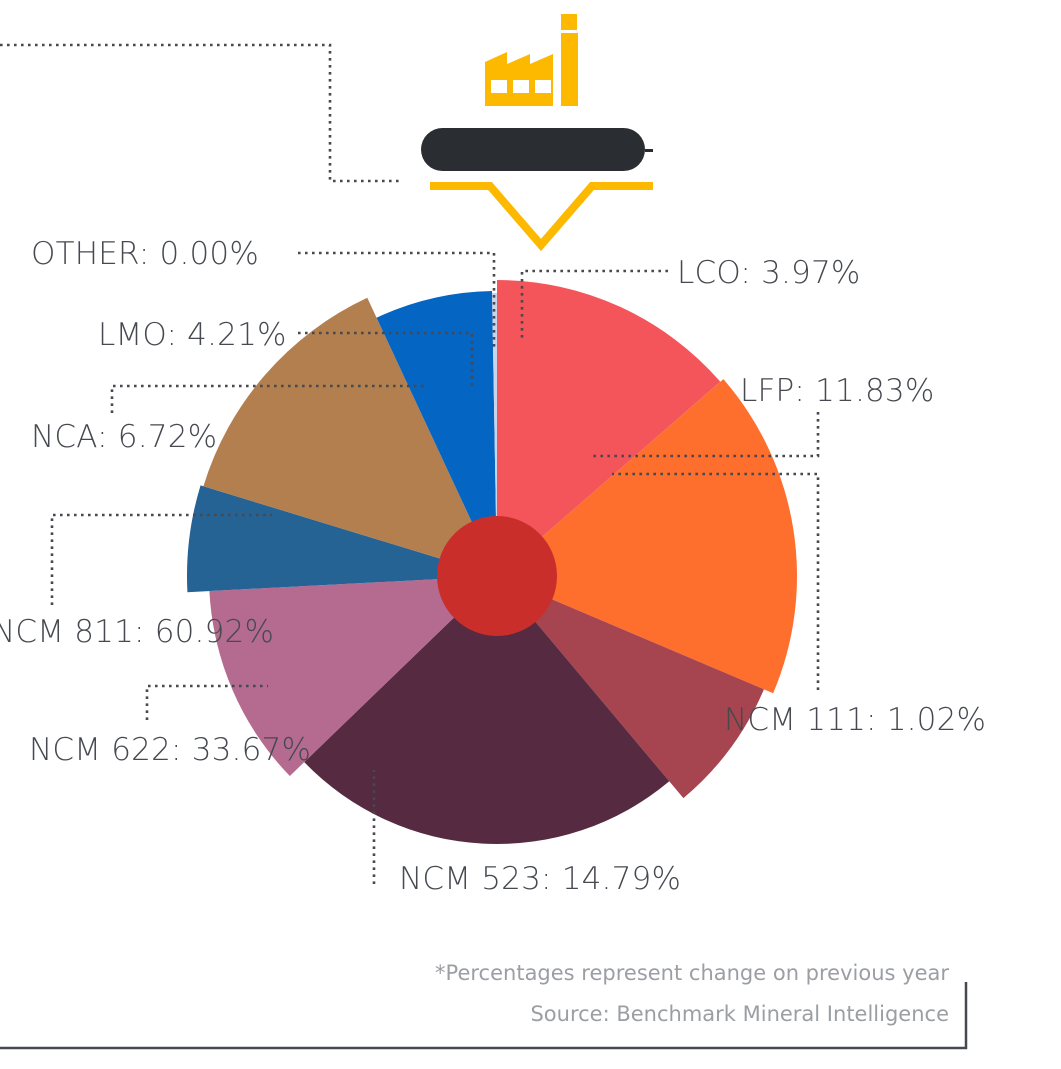 Image resolution: width=1061 pixels, height=1069 pixels. What do you see at coordinates (397, 300) in the screenshot?
I see `leader-line-other` at bounding box center [397, 300].